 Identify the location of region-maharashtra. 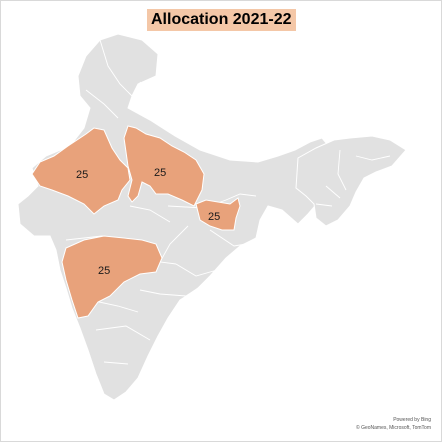
(112, 277).